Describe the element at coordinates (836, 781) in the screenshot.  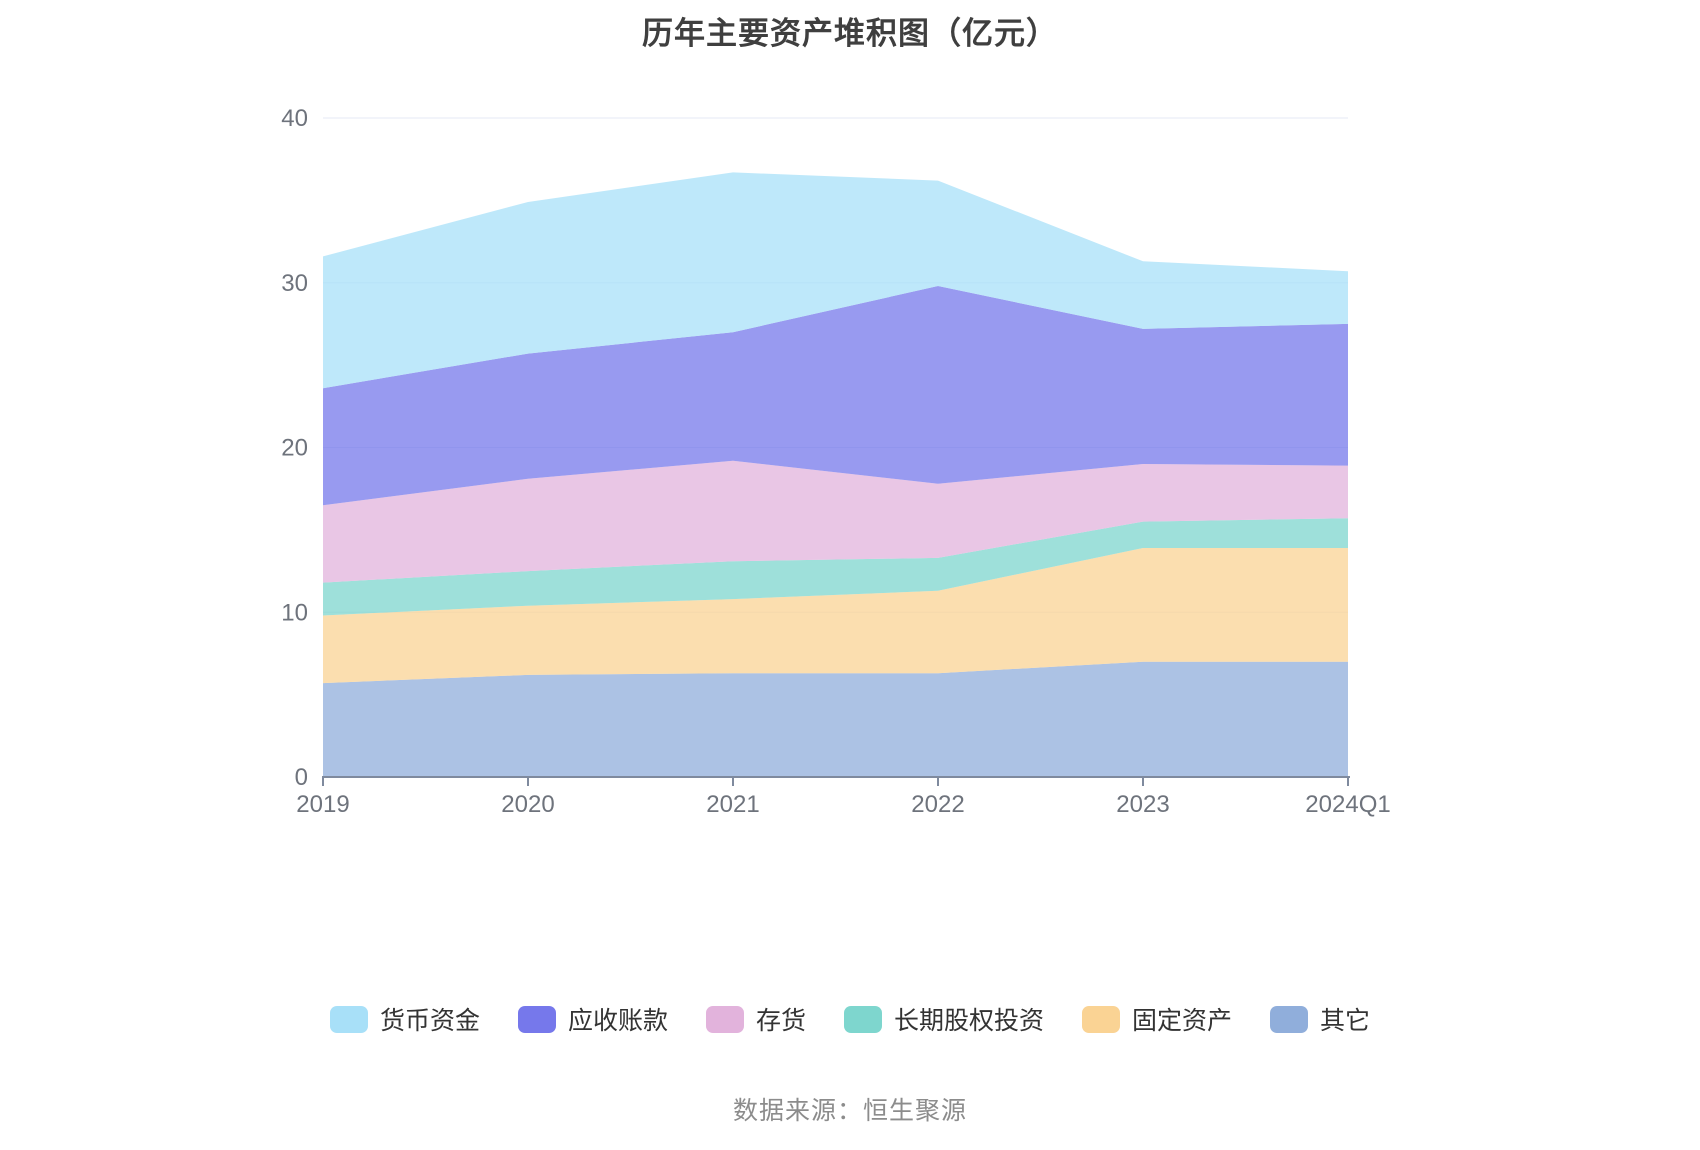
I see `x-axis` at that location.